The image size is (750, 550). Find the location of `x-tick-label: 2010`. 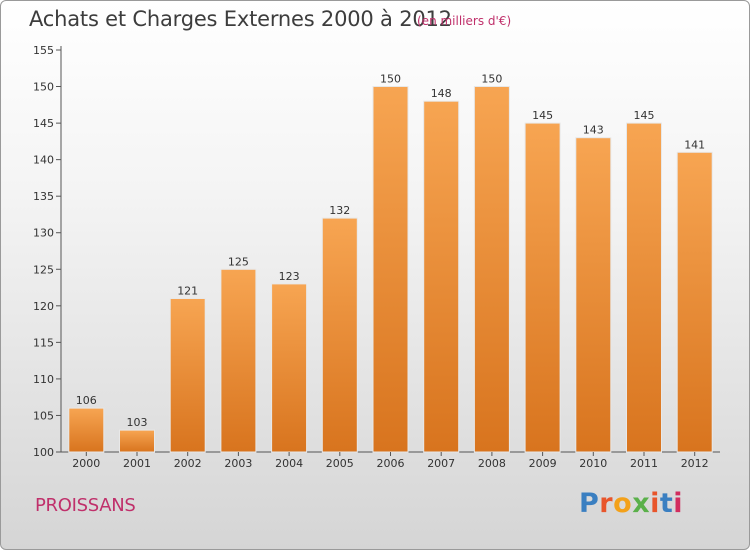

x-tick-label: 2010 is located at coordinates (593, 463).